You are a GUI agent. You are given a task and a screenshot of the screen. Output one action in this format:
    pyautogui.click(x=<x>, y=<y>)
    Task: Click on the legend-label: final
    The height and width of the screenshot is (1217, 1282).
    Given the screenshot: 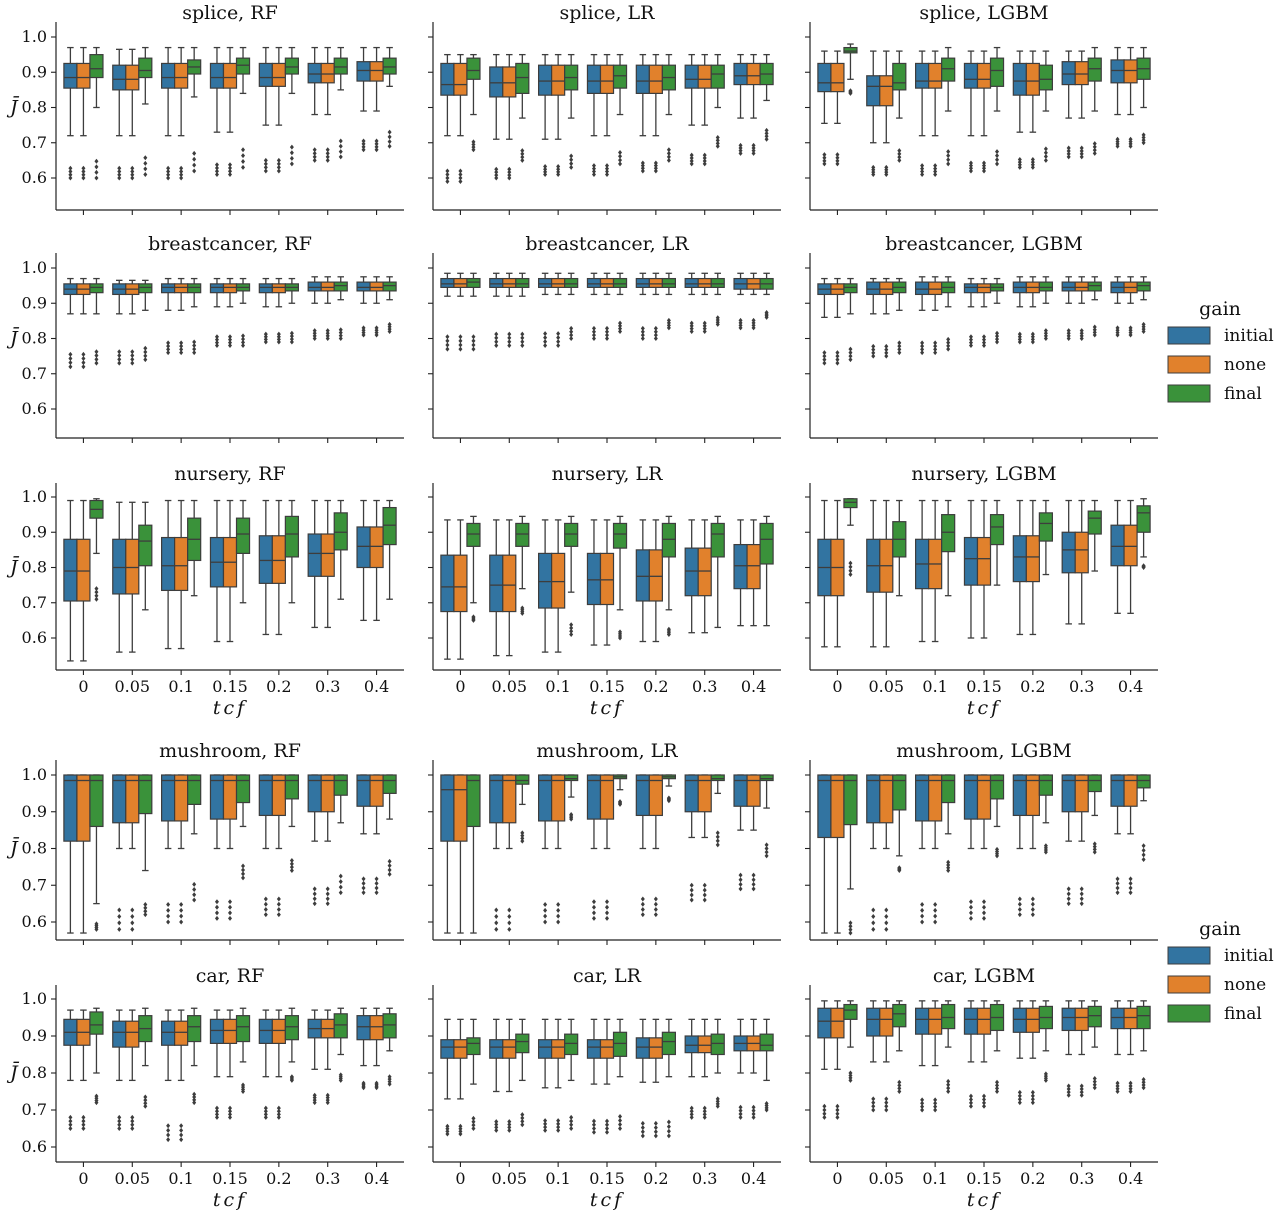 What is the action you would take?
    pyautogui.click(x=1243, y=394)
    